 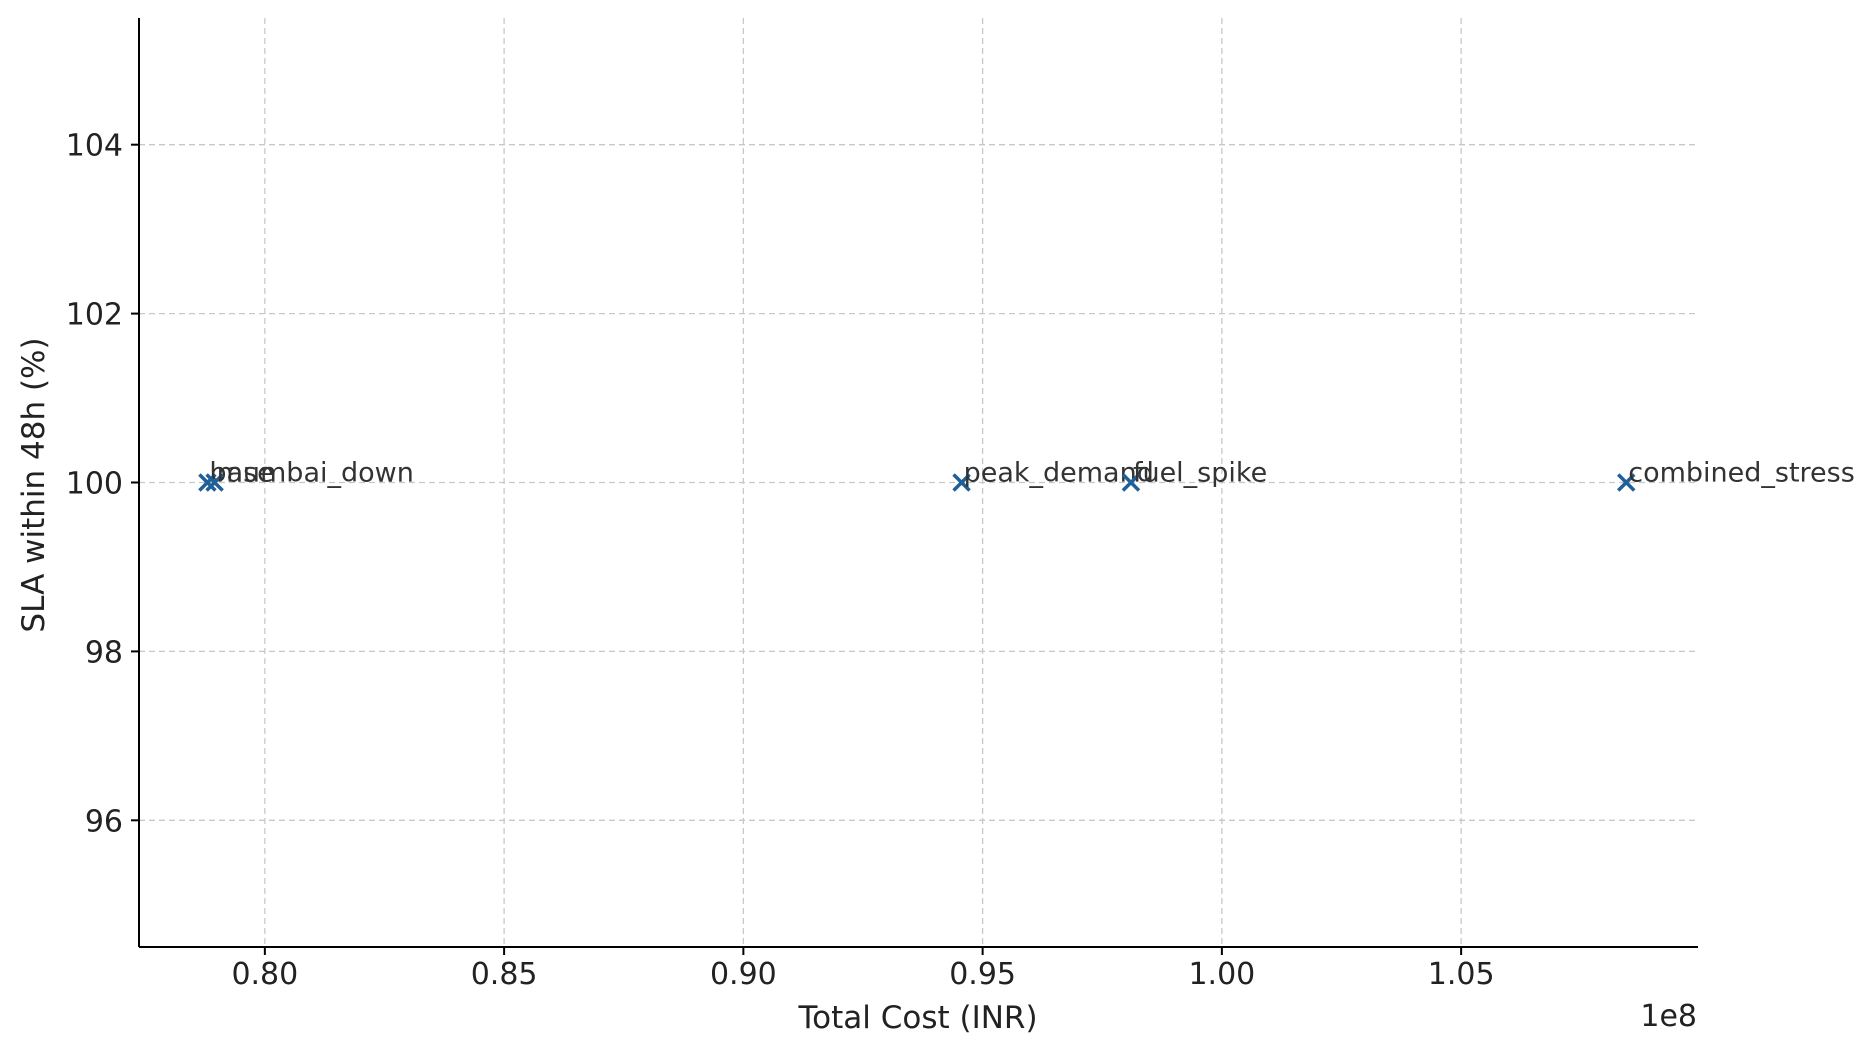 What do you see at coordinates (94, 146) in the screenshot?
I see `y-tick-label: 104` at bounding box center [94, 146].